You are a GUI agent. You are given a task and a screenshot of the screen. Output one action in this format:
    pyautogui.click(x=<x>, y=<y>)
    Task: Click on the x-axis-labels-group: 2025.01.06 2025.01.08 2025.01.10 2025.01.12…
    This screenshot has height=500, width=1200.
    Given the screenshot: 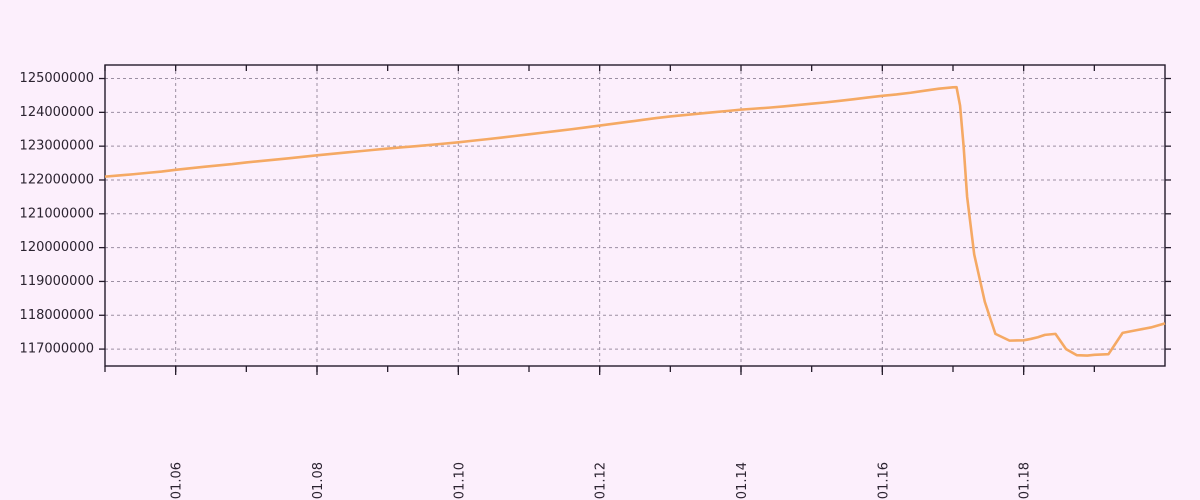 What is the action you would take?
    pyautogui.click(x=601, y=481)
    